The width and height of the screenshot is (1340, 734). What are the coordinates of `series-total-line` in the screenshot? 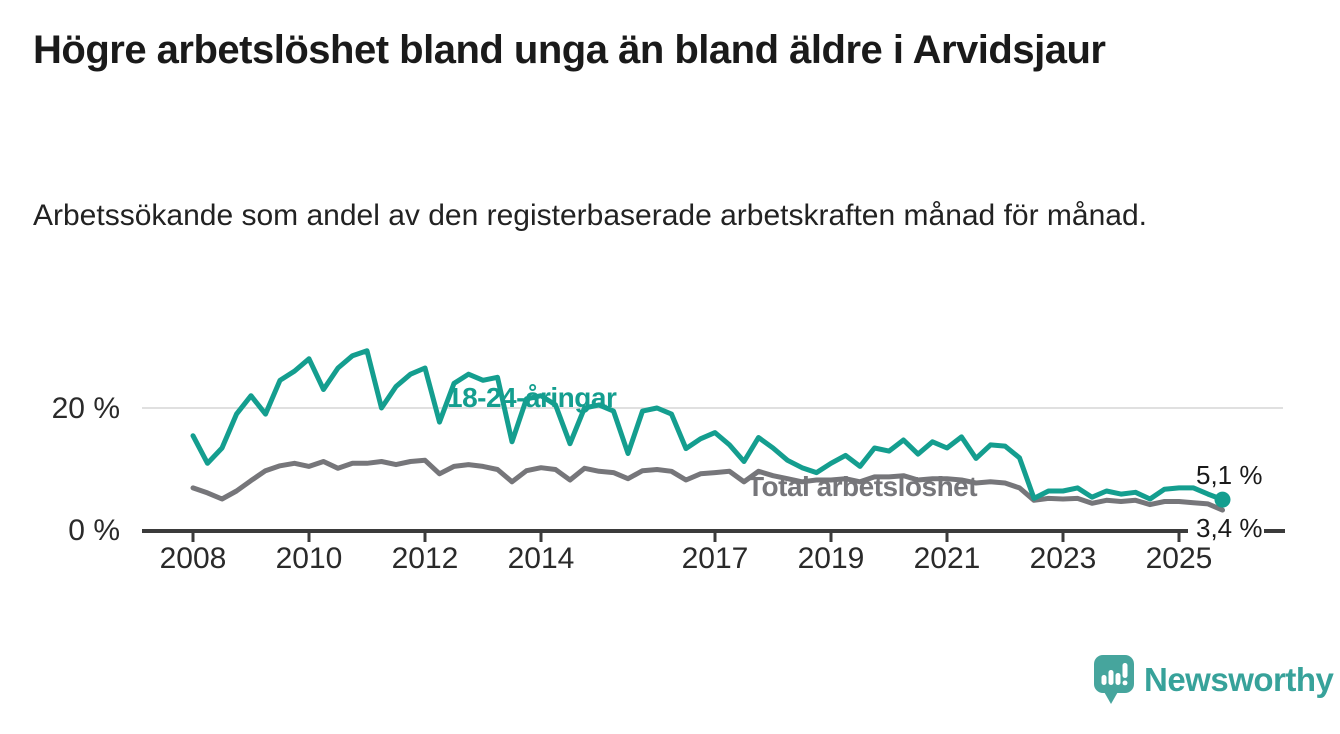 It's located at (707, 485).